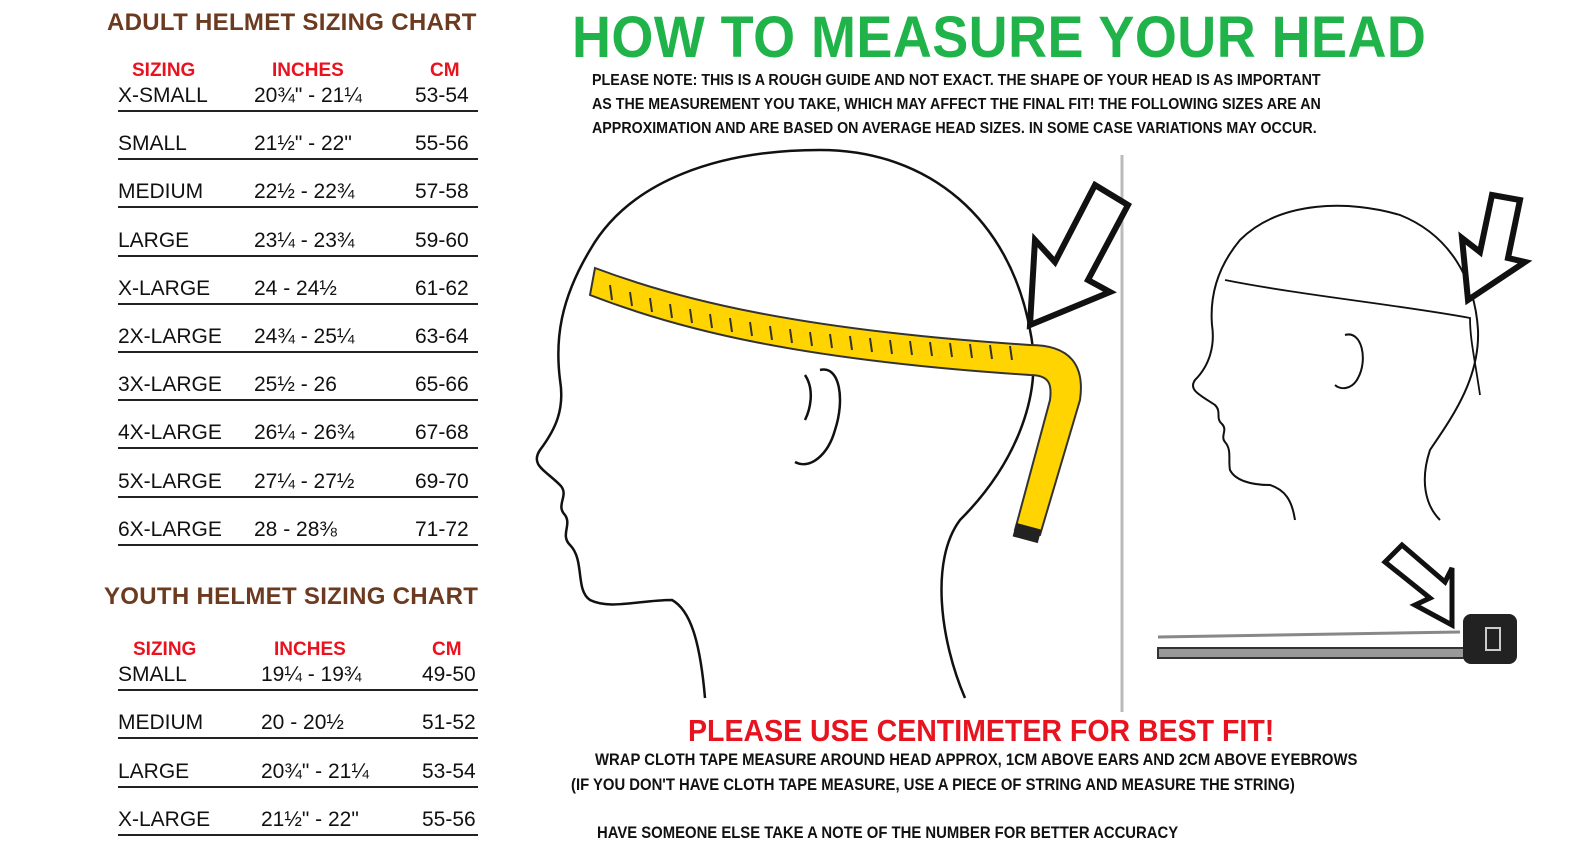 The height and width of the screenshot is (861, 1589). What do you see at coordinates (310, 649) in the screenshot?
I see `youth-header-inches: INCHES` at bounding box center [310, 649].